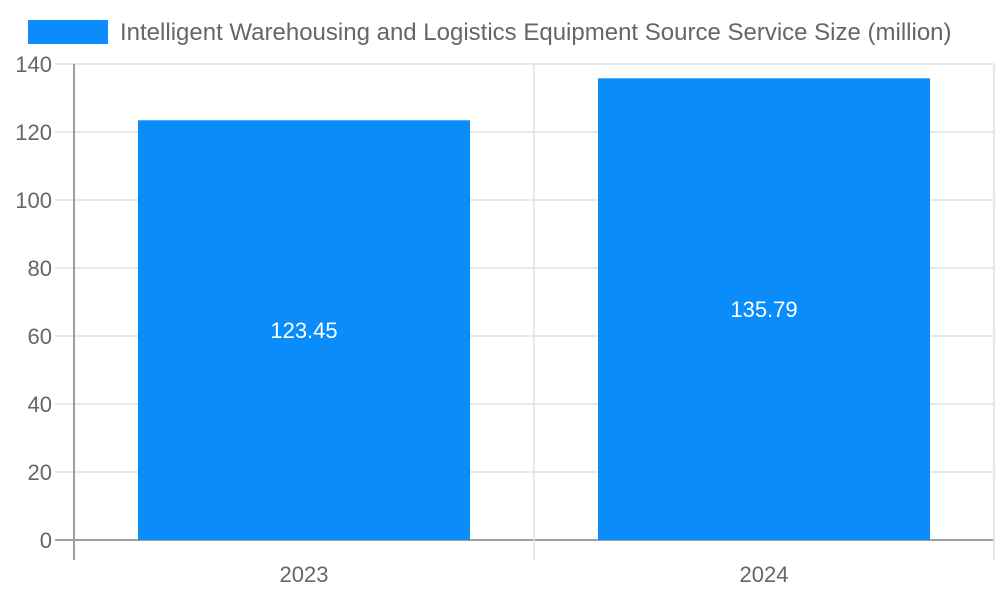 The image size is (1000, 605). Describe the element at coordinates (33, 132) in the screenshot. I see `y-tick-label: 120` at that location.